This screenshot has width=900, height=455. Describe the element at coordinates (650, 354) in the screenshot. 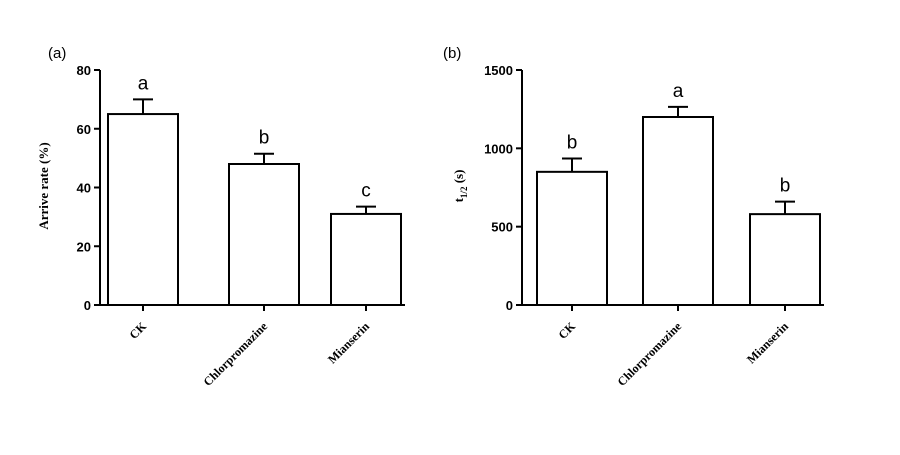

I see `panel-b-category-label: Chlorpromazine` at that location.